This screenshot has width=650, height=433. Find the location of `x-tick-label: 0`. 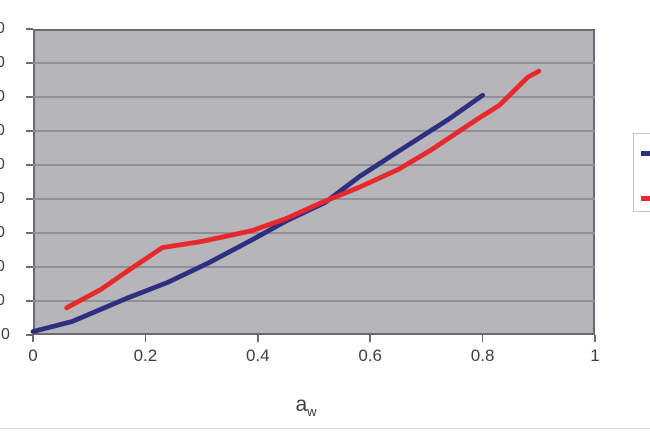

x-tick-label: 0 is located at coordinates (33, 355).